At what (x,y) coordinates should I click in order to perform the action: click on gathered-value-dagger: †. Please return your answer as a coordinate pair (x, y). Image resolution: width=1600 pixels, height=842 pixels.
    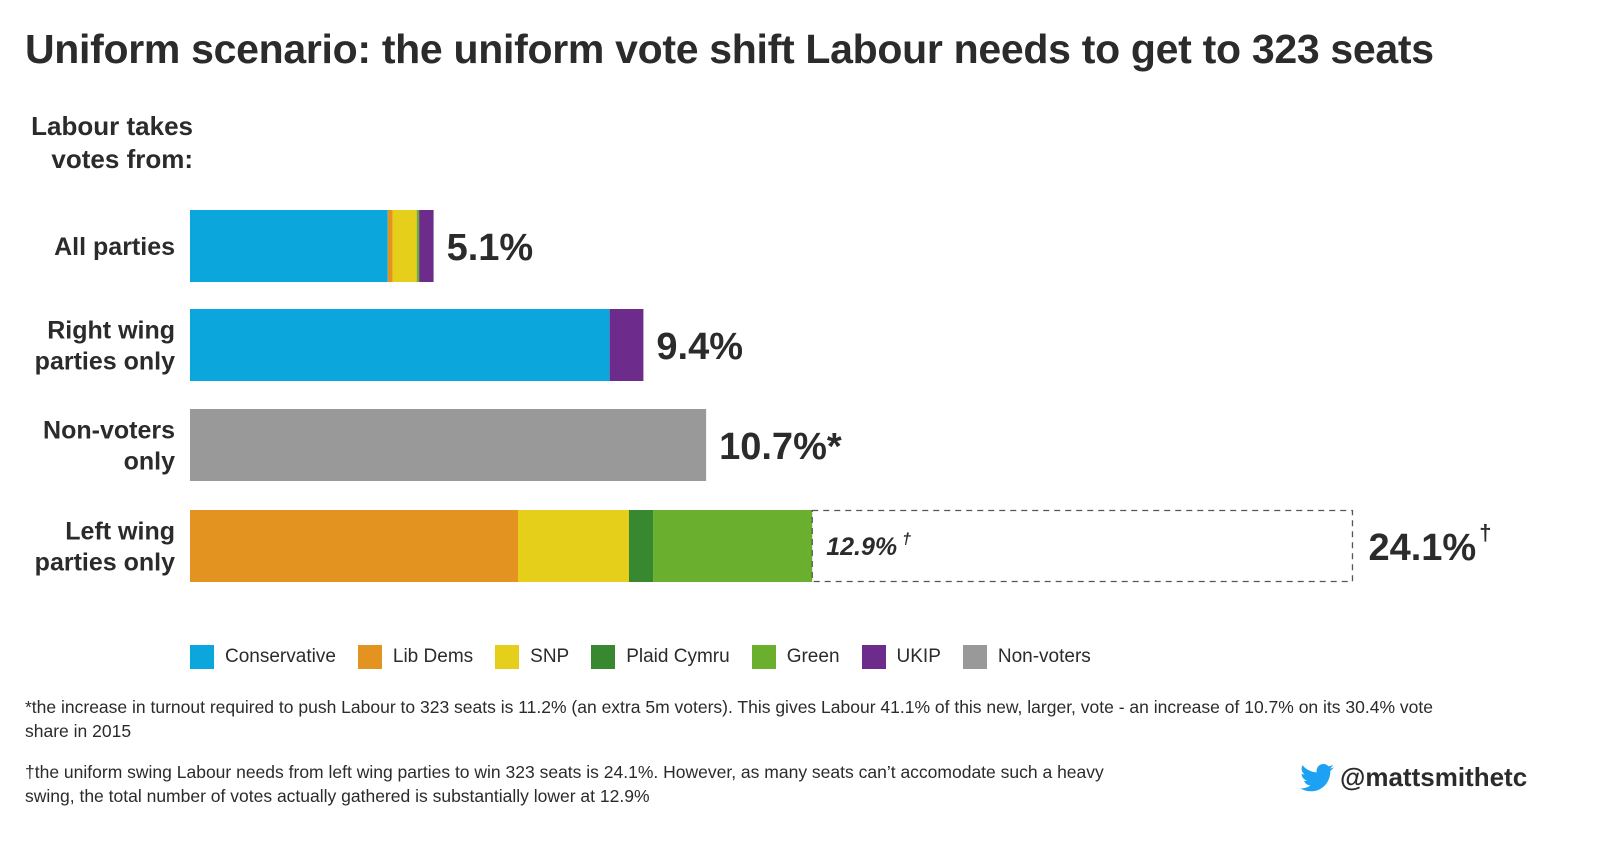
    Looking at the image, I should click on (906, 539).